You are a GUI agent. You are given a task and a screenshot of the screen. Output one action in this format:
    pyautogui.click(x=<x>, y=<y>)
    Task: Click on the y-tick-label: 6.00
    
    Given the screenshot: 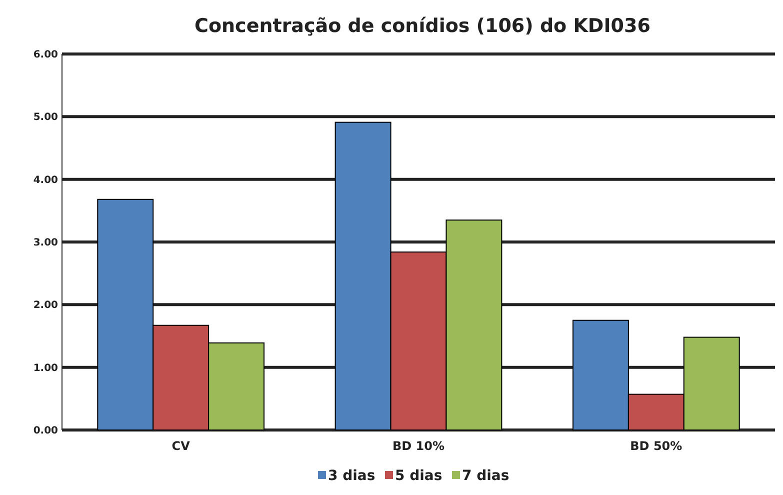 What is the action you would take?
    pyautogui.click(x=45, y=55)
    